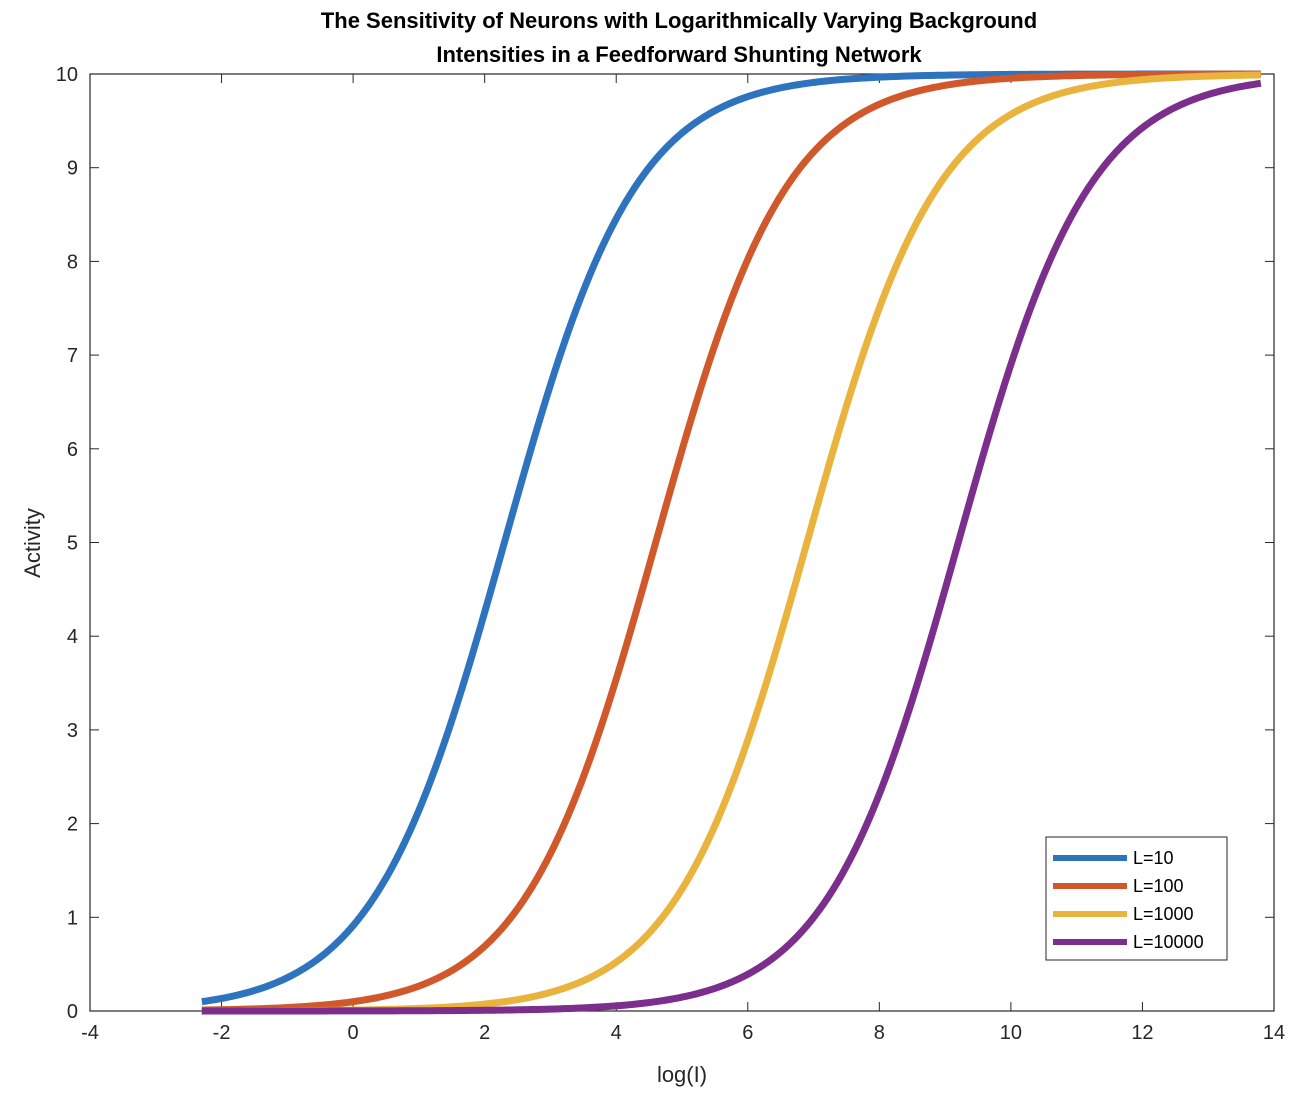 The image size is (1300, 1094). Describe the element at coordinates (72, 262) in the screenshot. I see `y-tick-label: 8` at that location.